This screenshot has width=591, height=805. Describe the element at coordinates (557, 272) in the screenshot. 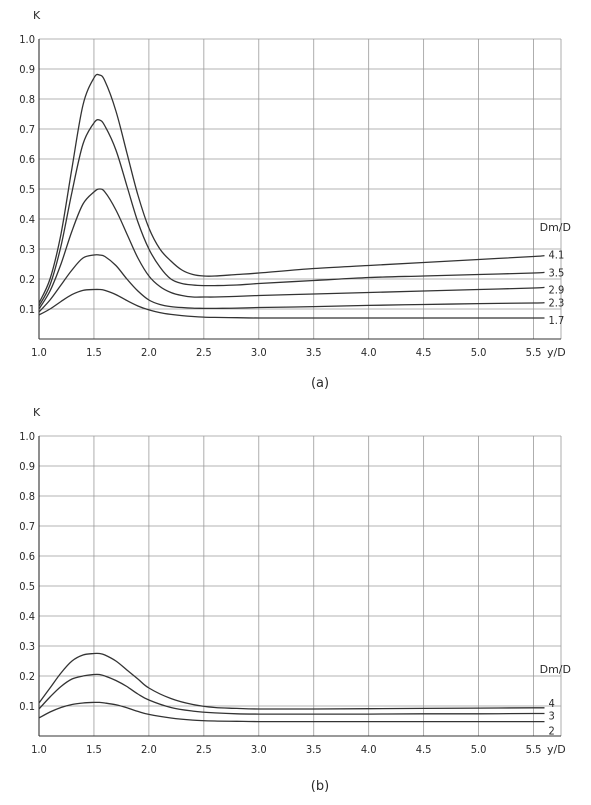

I see `series-label-3.5: 3.5` at that location.